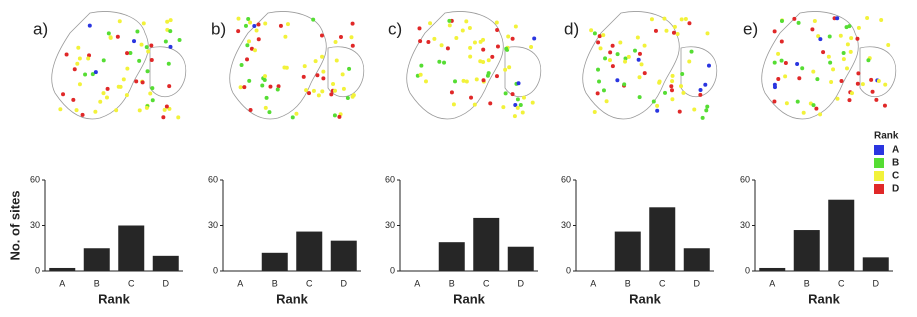 The height and width of the screenshot is (317, 917). Describe the element at coordinates (750, 28) in the screenshot. I see `panel-label: e)` at that location.